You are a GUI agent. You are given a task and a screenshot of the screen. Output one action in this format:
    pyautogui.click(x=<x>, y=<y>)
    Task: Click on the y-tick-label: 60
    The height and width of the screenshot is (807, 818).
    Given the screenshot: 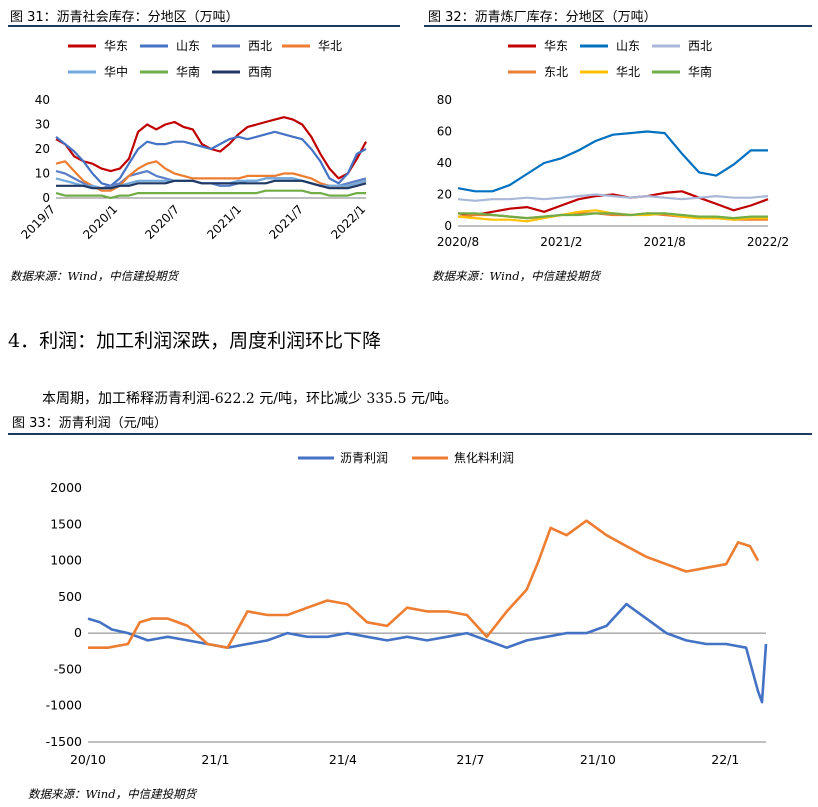 What is the action you would take?
    pyautogui.click(x=444, y=132)
    